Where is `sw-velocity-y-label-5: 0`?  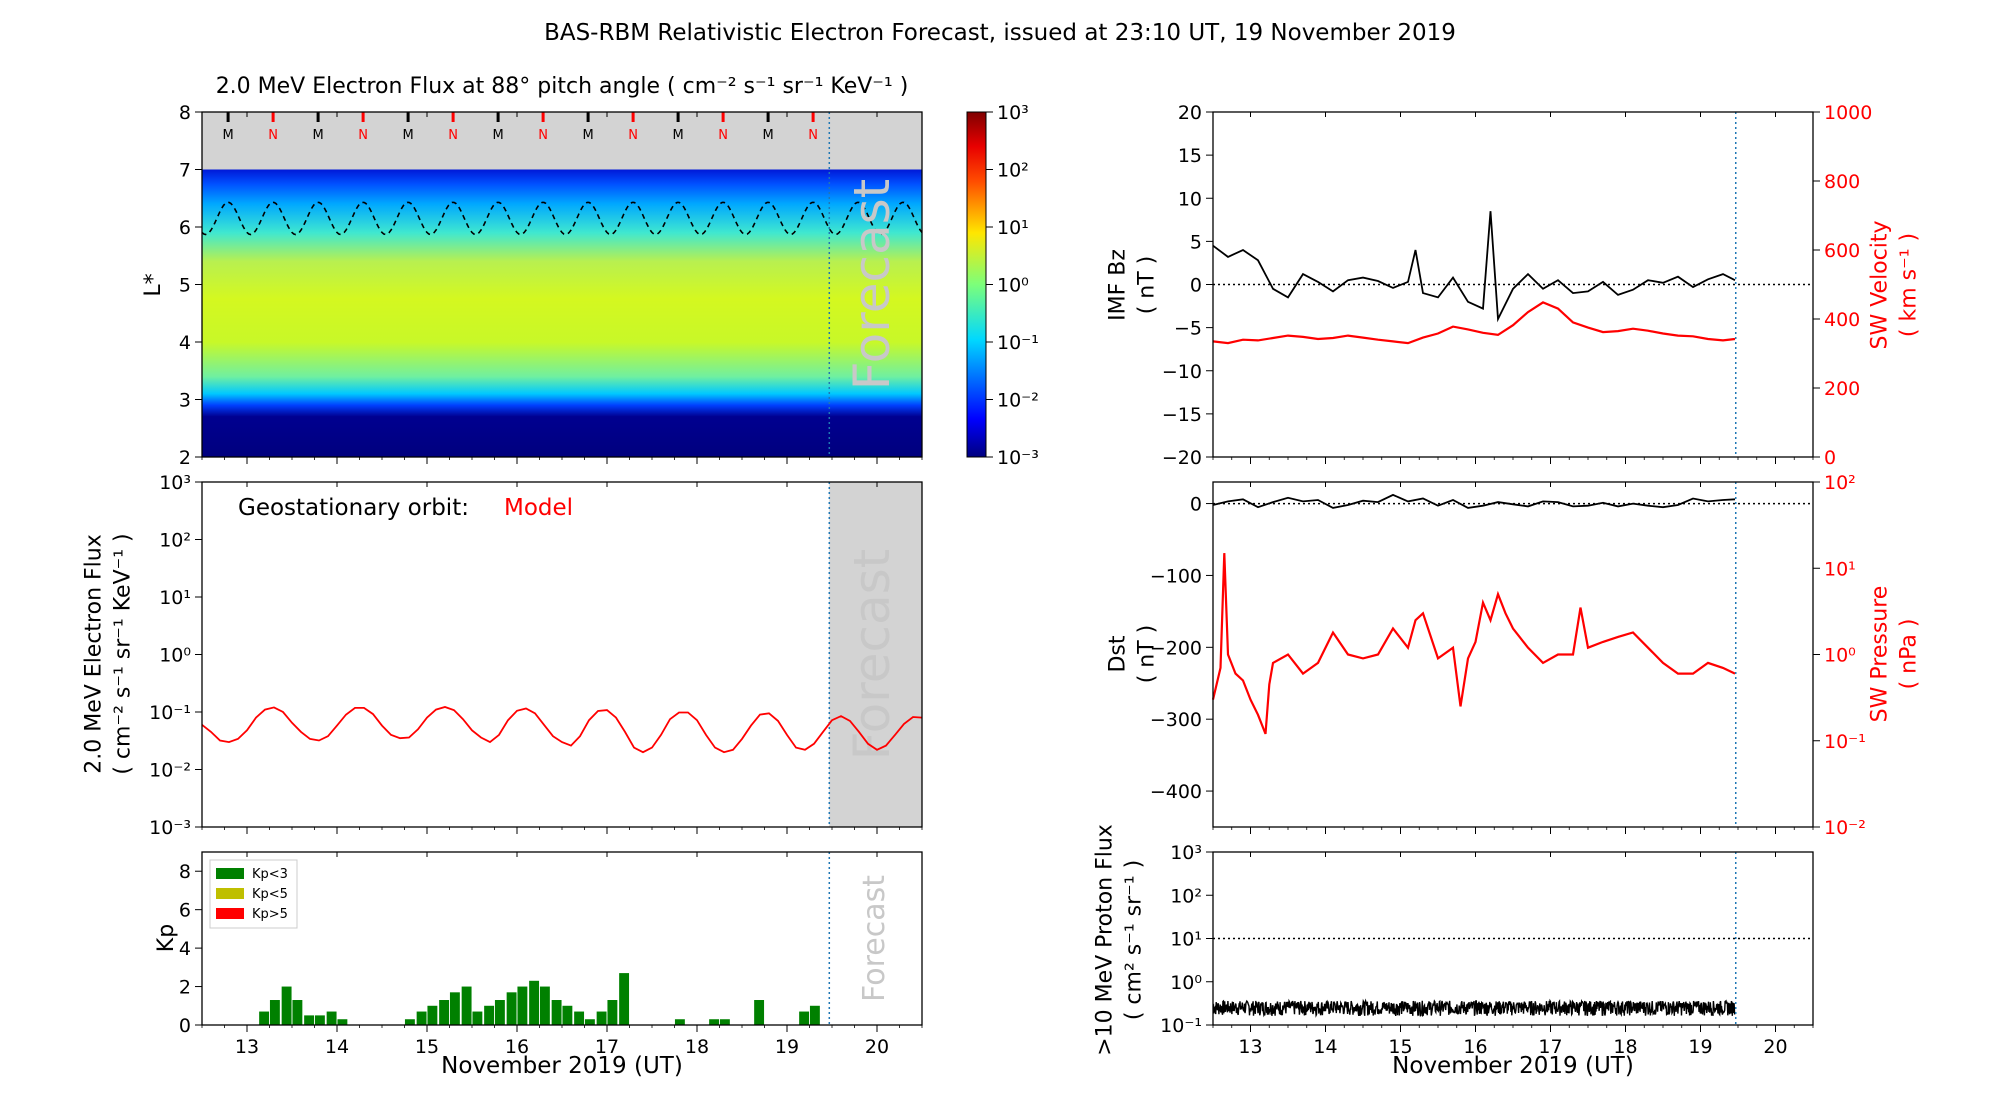
sw-velocity-y-label-5: 0 is located at coordinates (1830, 458).